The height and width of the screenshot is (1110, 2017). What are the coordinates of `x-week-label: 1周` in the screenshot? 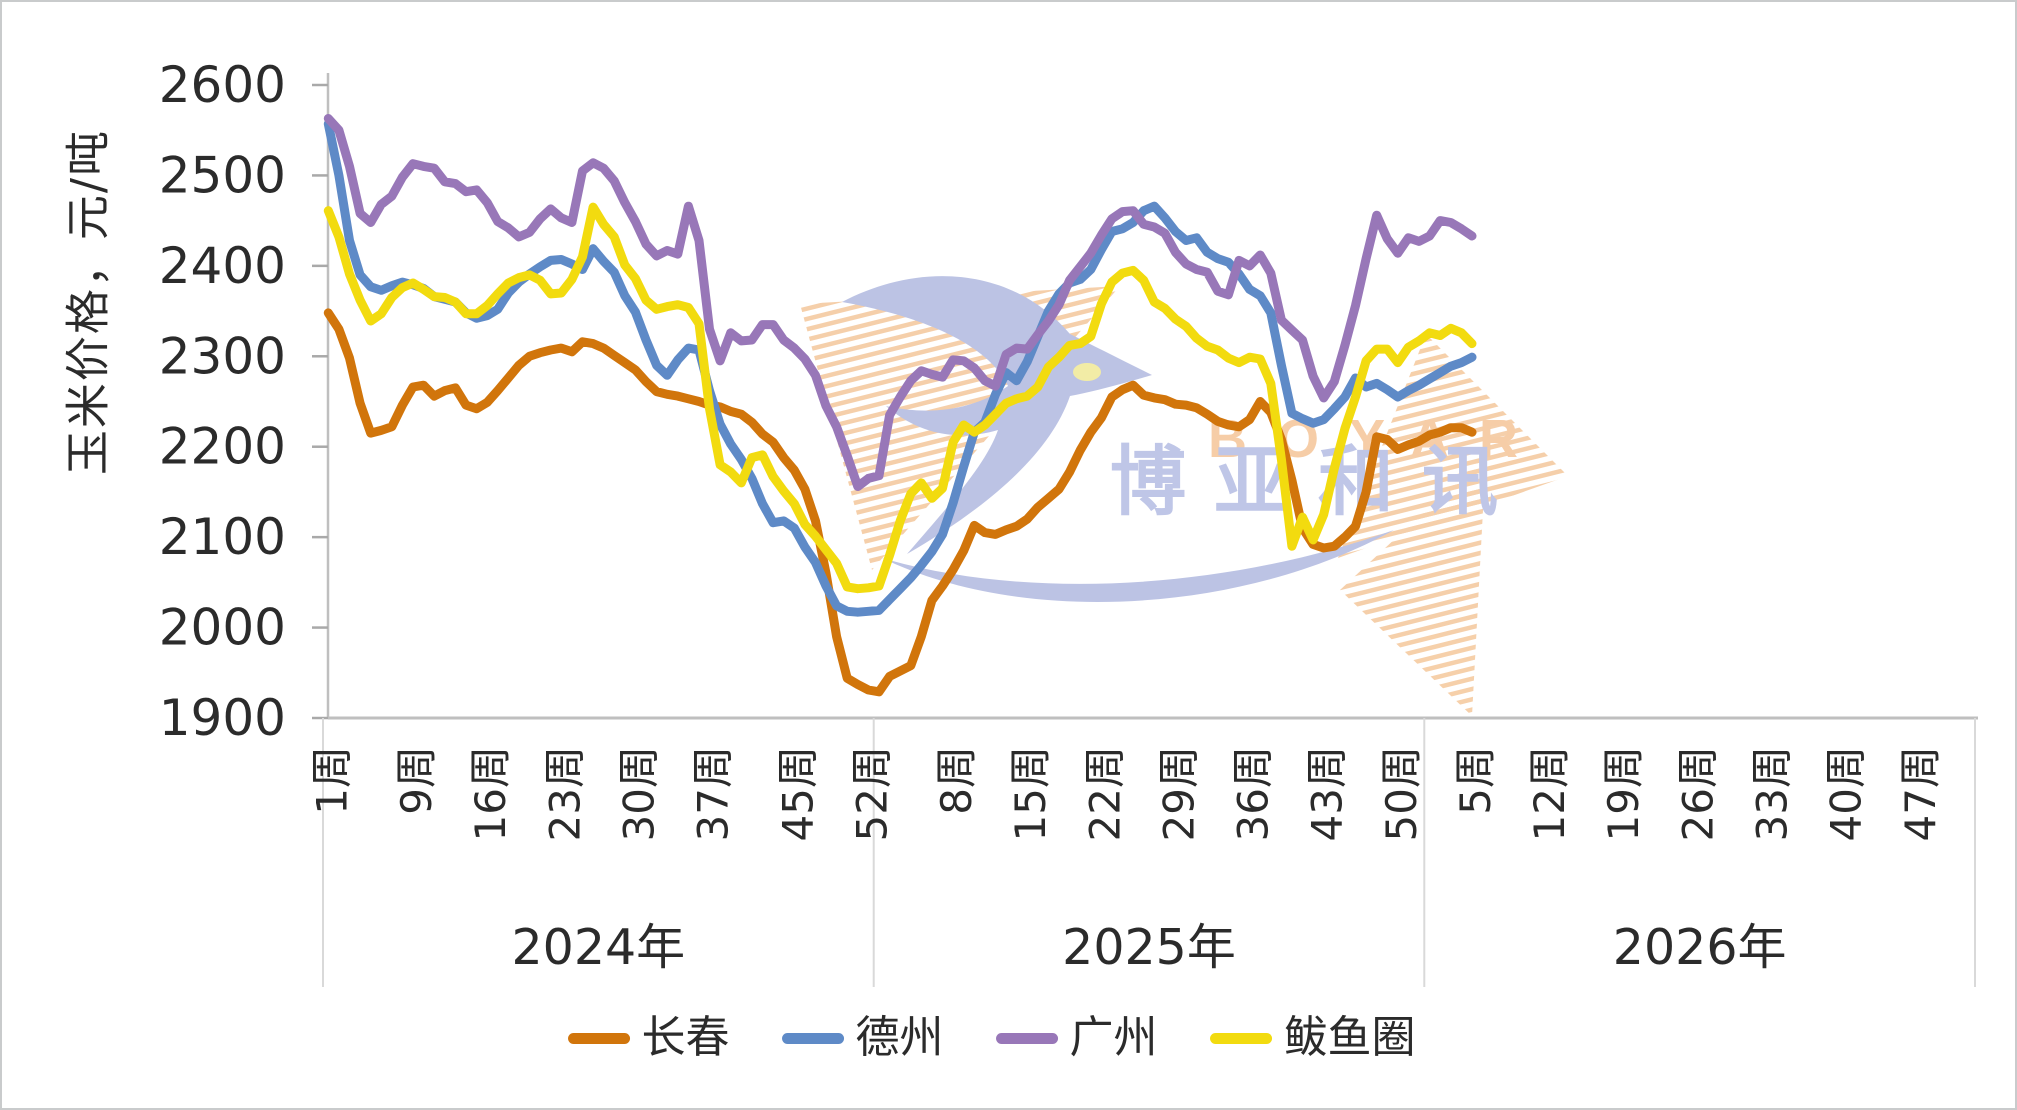 It's located at (331, 780).